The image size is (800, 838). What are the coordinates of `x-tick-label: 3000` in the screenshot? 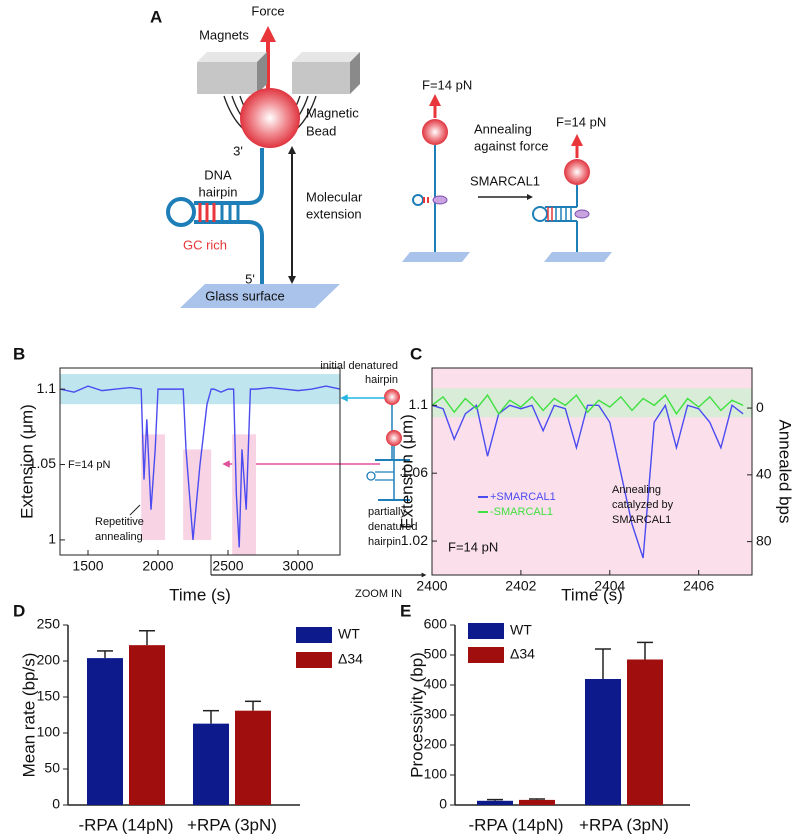 It's located at (297, 566).